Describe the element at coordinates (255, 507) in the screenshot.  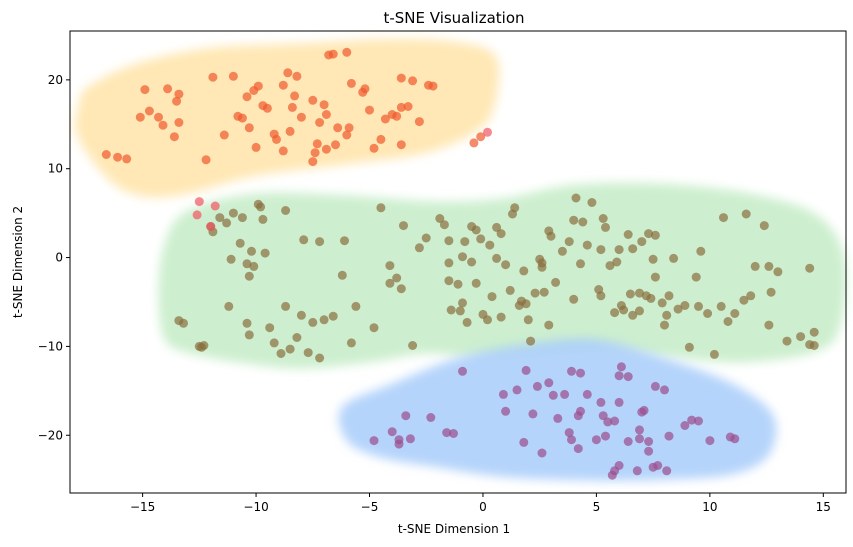
I see `x-tick-label: −10` at that location.